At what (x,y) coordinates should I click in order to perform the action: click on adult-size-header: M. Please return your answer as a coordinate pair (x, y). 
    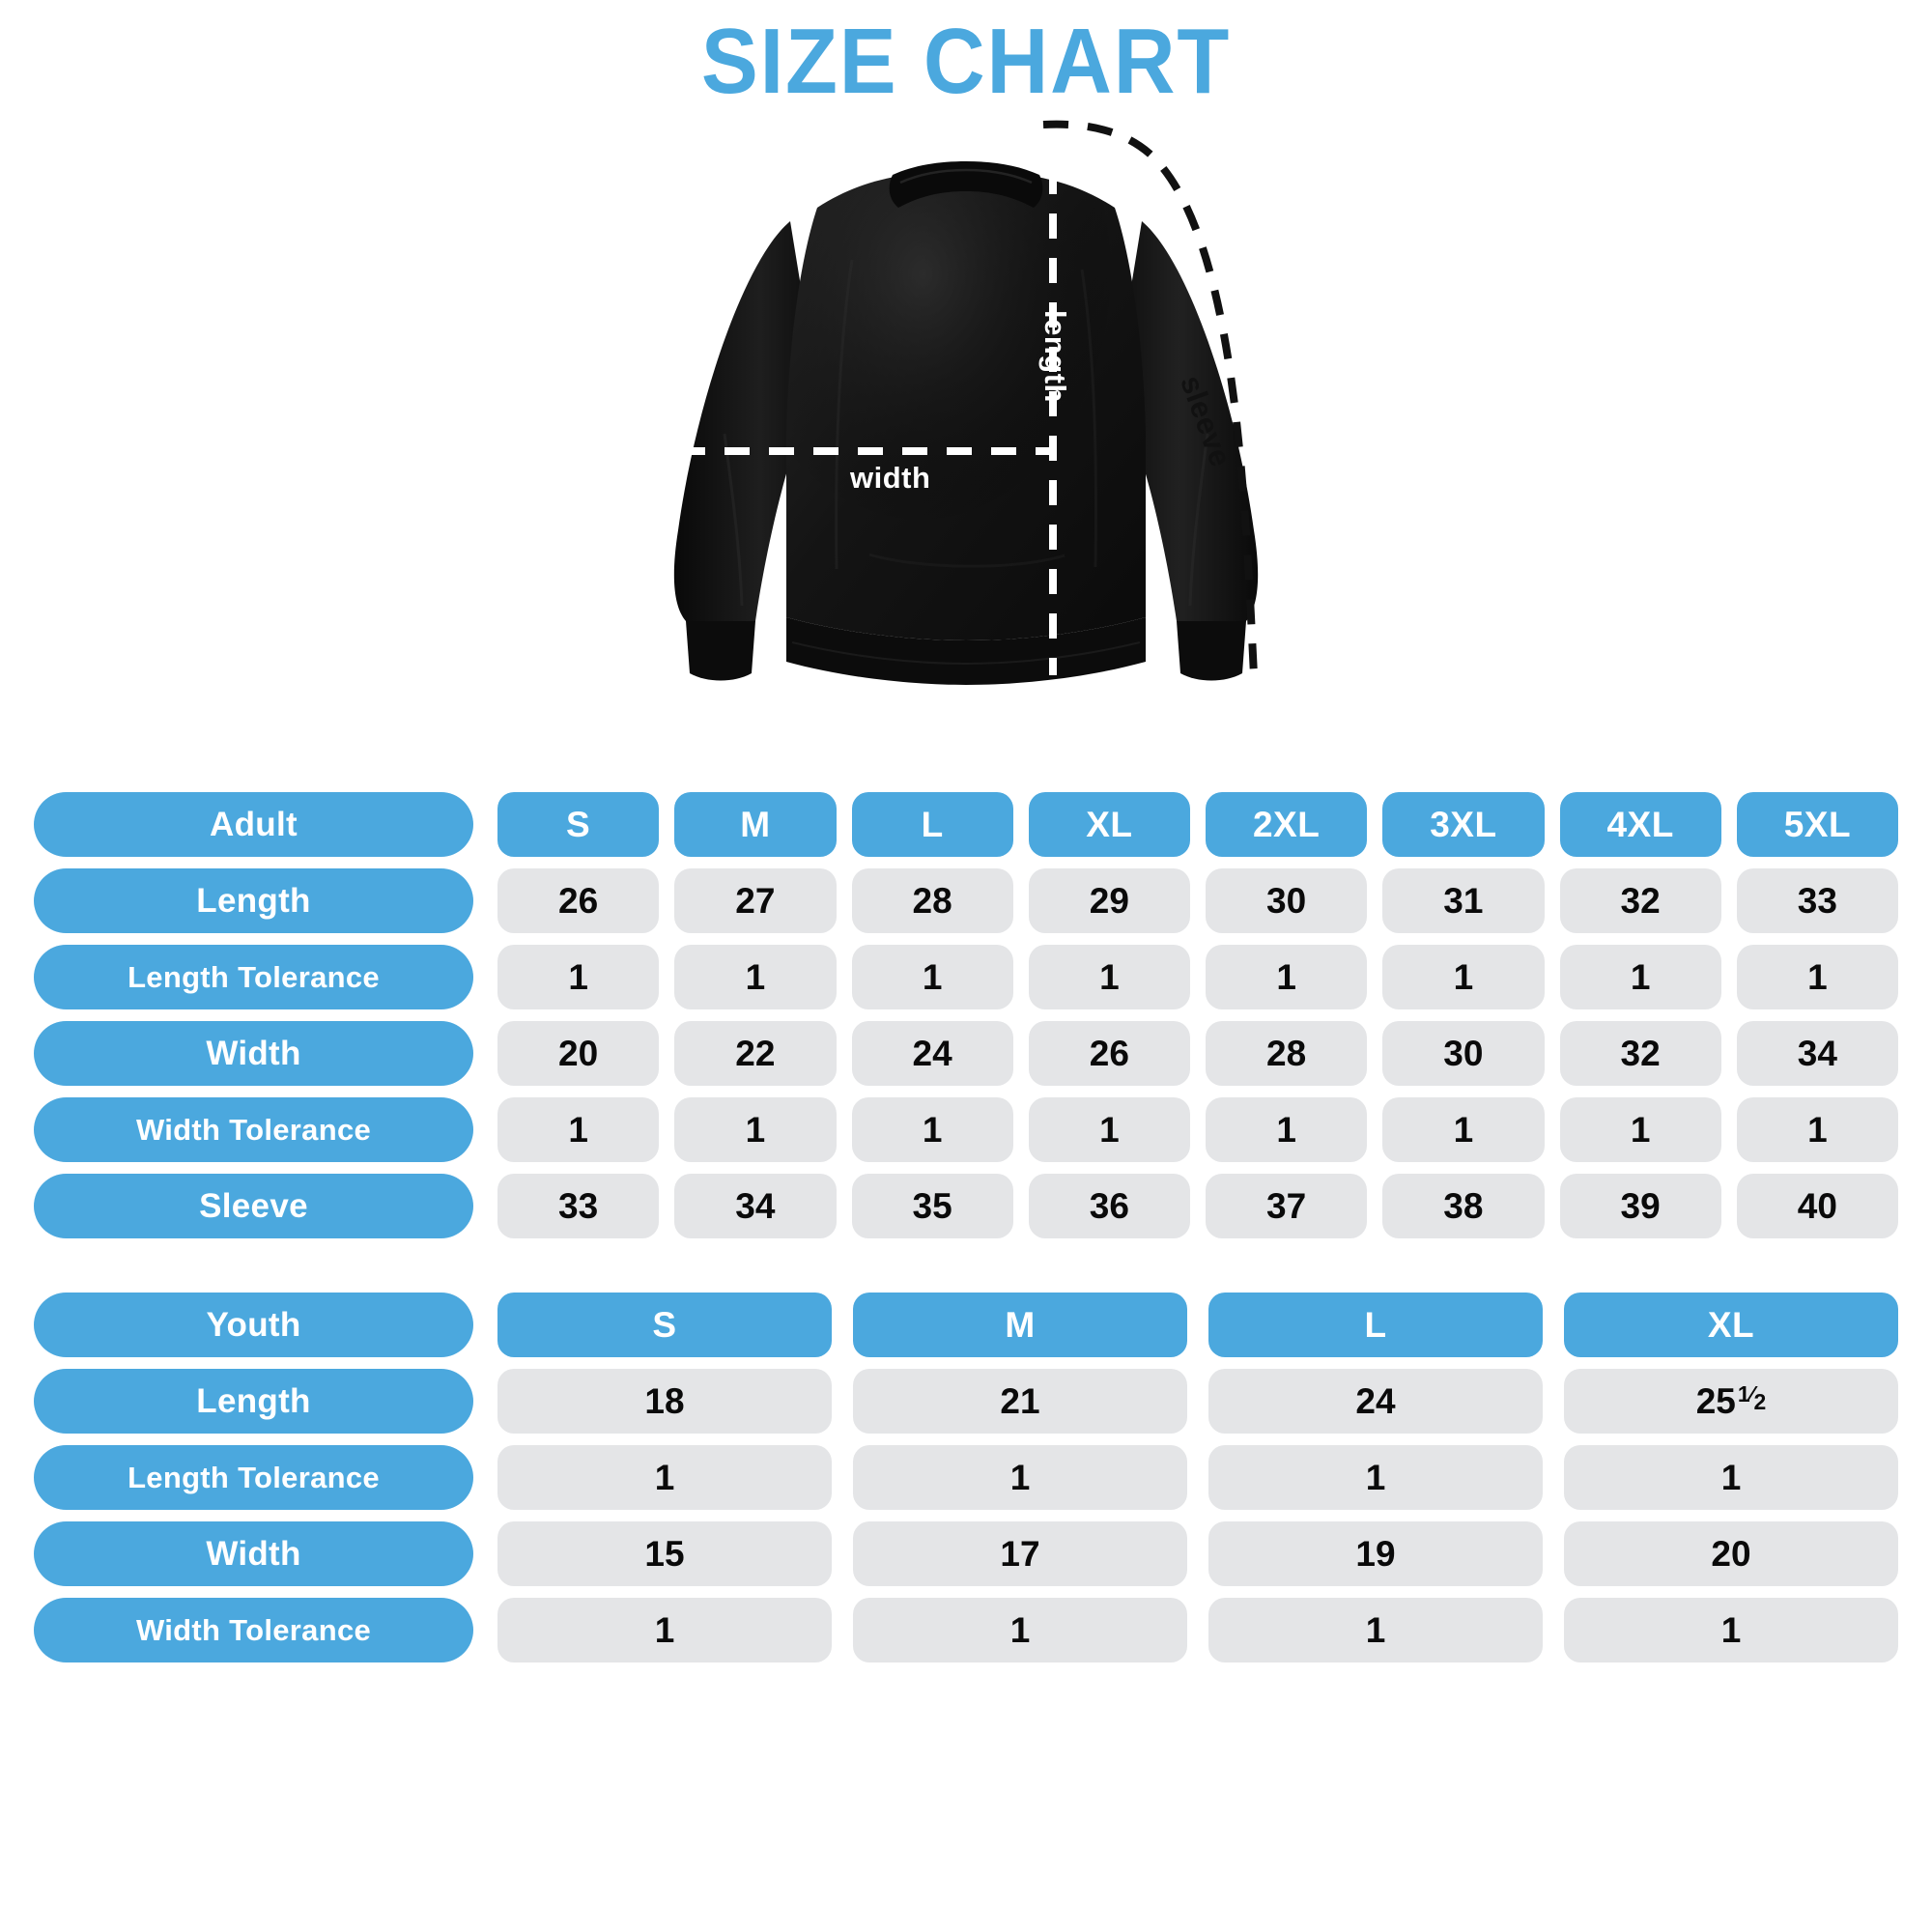
    Looking at the image, I should click on (755, 824).